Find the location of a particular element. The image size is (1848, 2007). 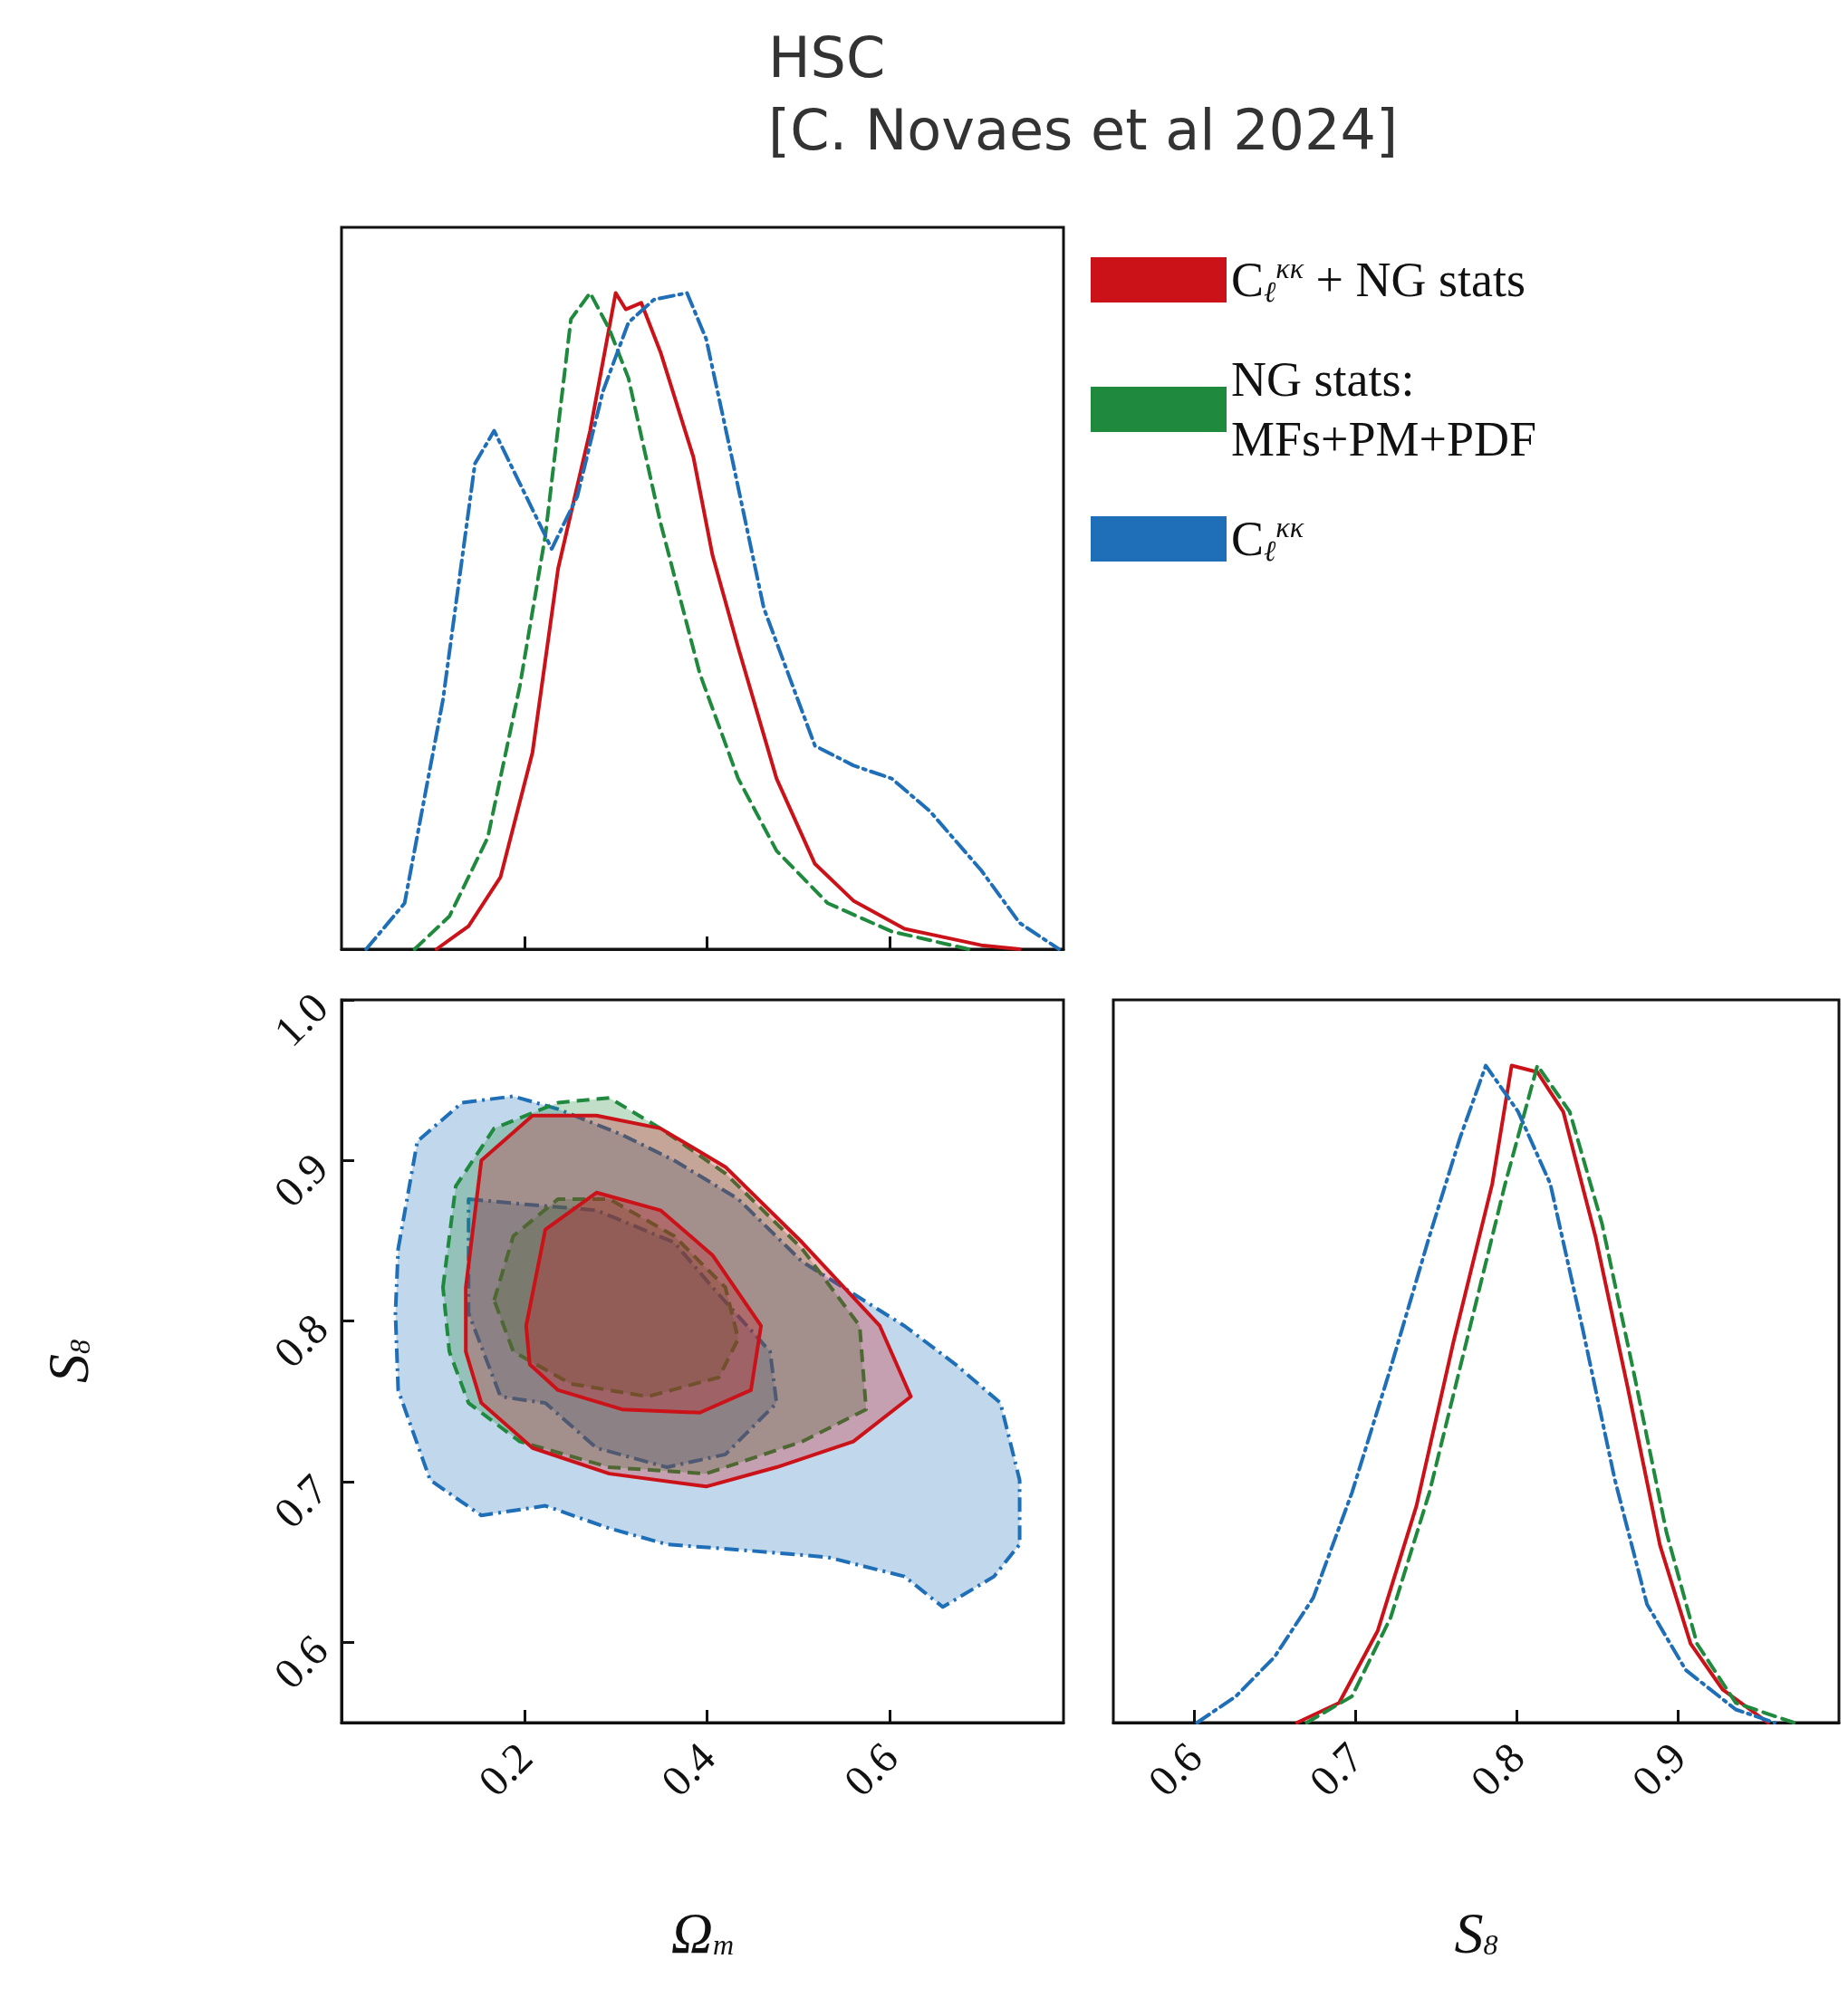

y-tick-label: 1.0 is located at coordinates (300, 1019).